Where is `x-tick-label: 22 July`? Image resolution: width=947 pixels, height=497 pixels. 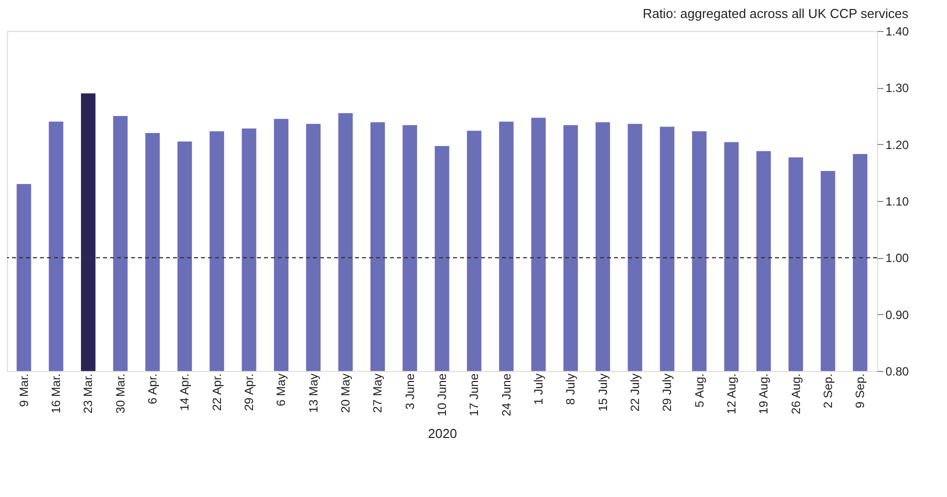 x-tick-label: 22 July is located at coordinates (635, 393).